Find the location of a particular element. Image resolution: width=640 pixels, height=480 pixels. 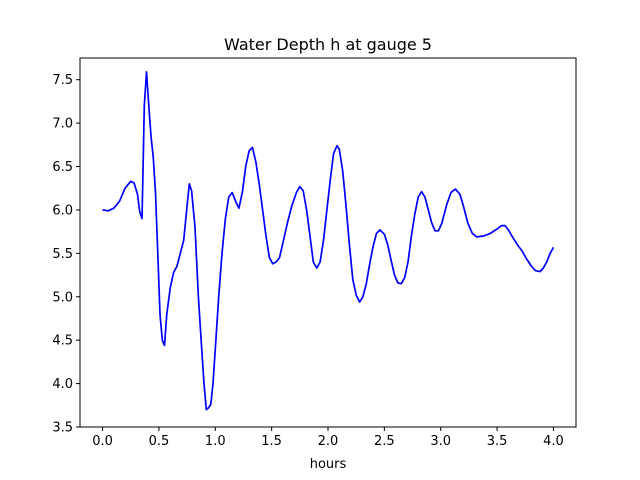

x-tick-label: 4.0 is located at coordinates (553, 441).